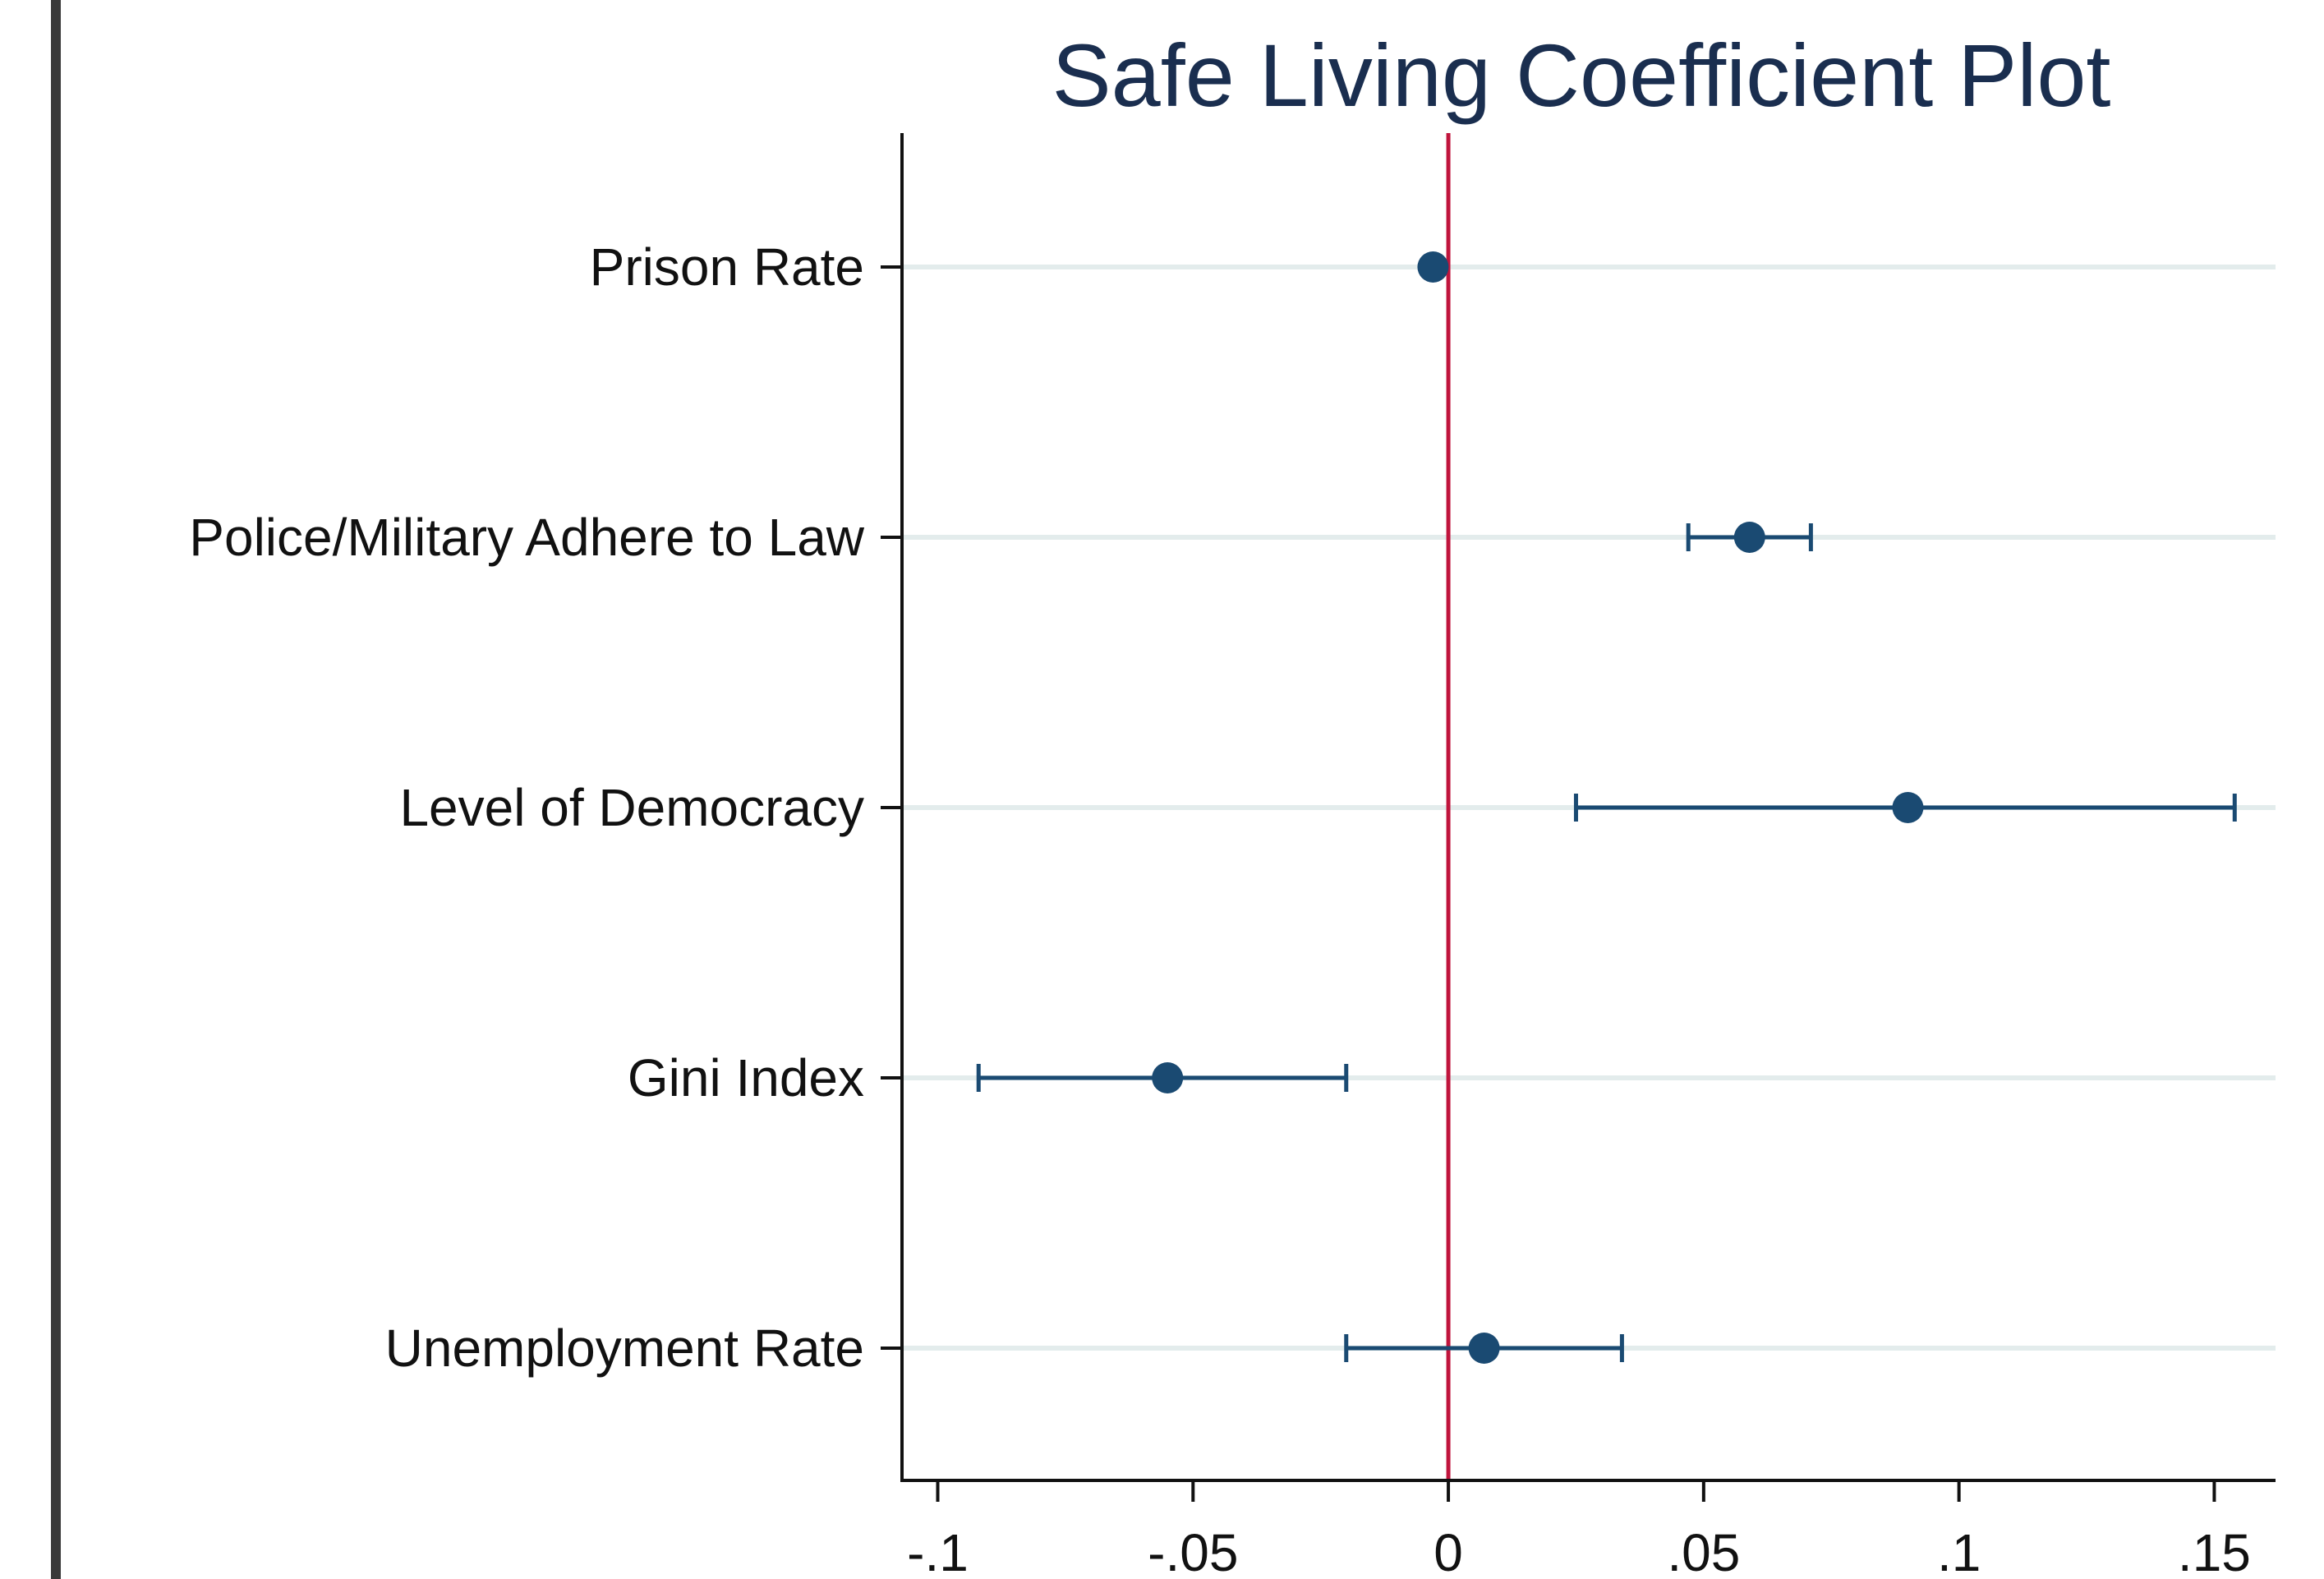 The width and height of the screenshot is (2324, 1579). What do you see at coordinates (527, 537) in the screenshot?
I see `y-tick-label: Police/Military Adhere to Law` at bounding box center [527, 537].